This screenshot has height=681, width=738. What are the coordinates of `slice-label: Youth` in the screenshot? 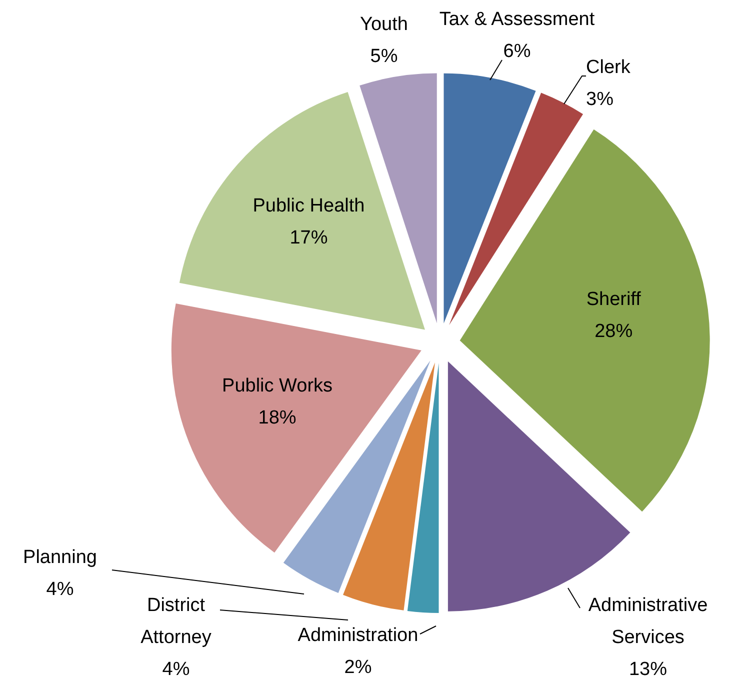 It's located at (384, 24).